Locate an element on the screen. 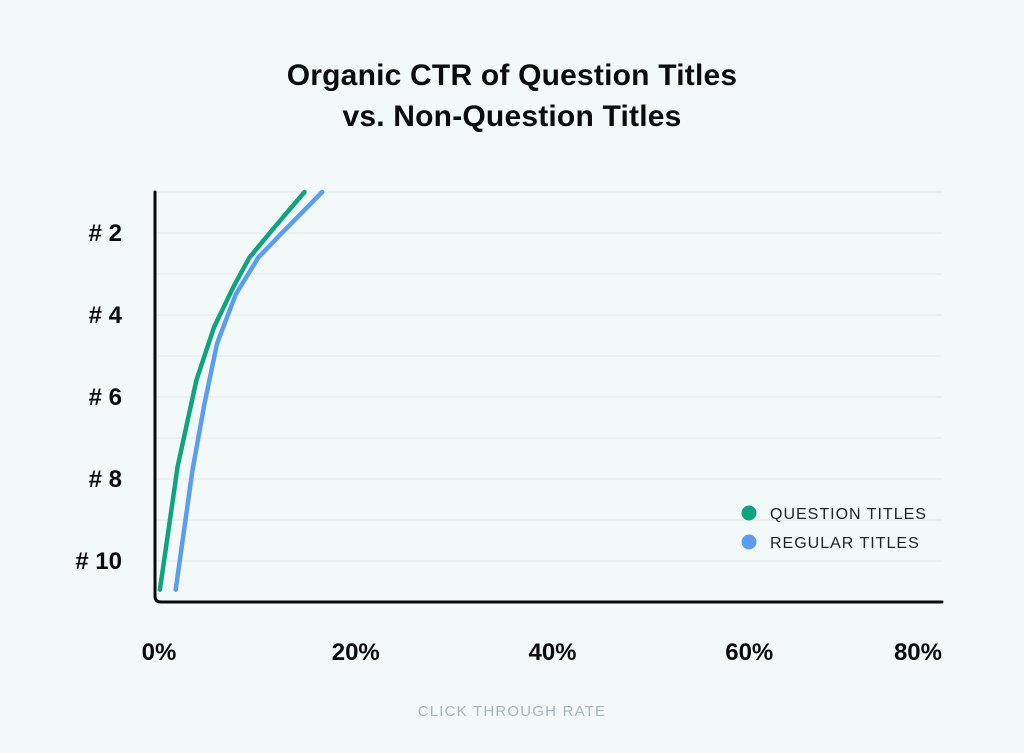  x-axis-label: CLICK THROUGH RATE is located at coordinates (512, 711).